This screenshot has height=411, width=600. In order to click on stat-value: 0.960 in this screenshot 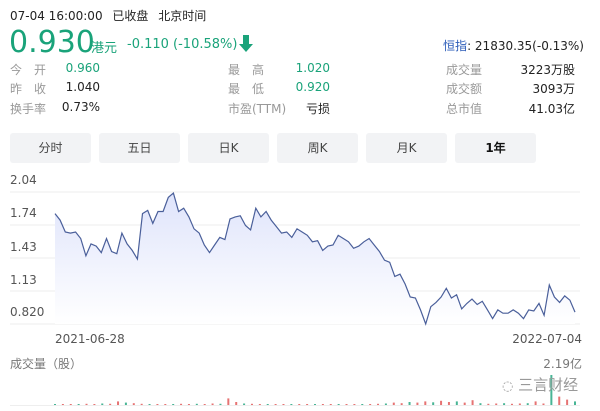, I will do `click(82, 68)`.